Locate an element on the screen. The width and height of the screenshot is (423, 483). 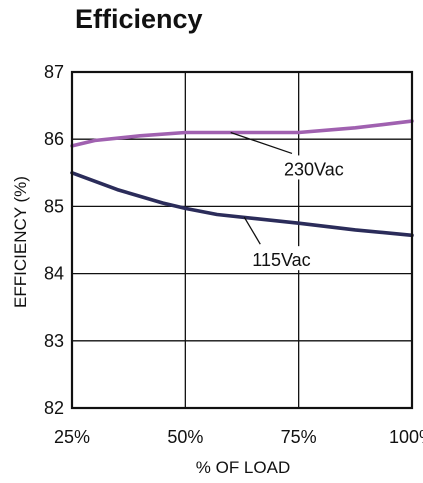
y-tick-label: 87 is located at coordinates (54, 72).